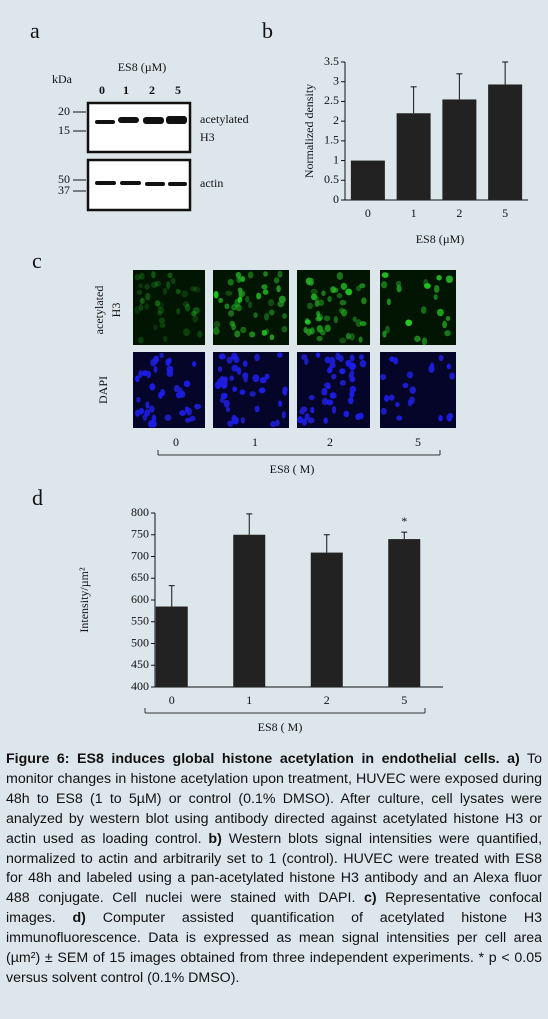 This screenshot has height=1019, width=548. Describe the element at coordinates (404, 700) in the screenshot. I see `x-tick-label: 5` at that location.